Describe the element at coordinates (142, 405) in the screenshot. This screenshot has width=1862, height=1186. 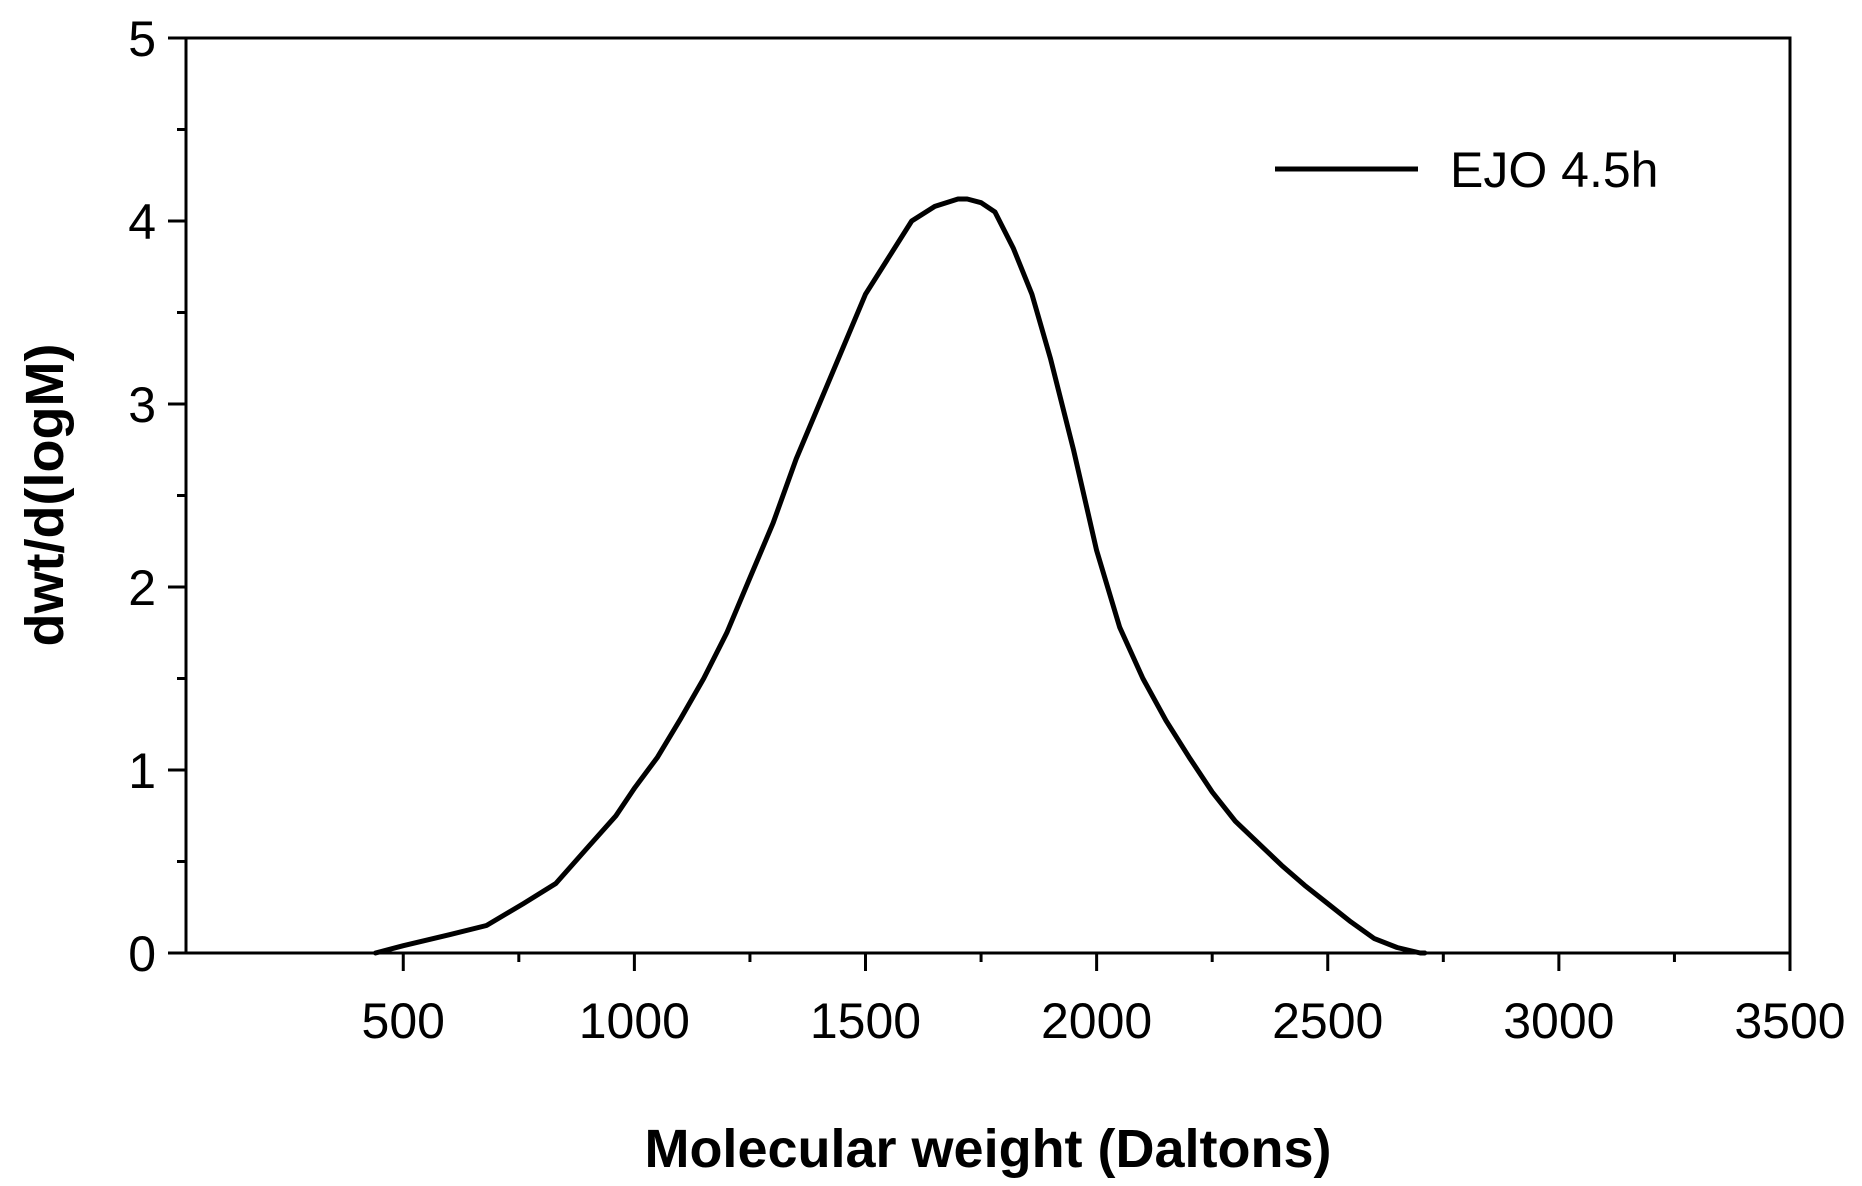
I see `y-tick-label: 3` at that location.